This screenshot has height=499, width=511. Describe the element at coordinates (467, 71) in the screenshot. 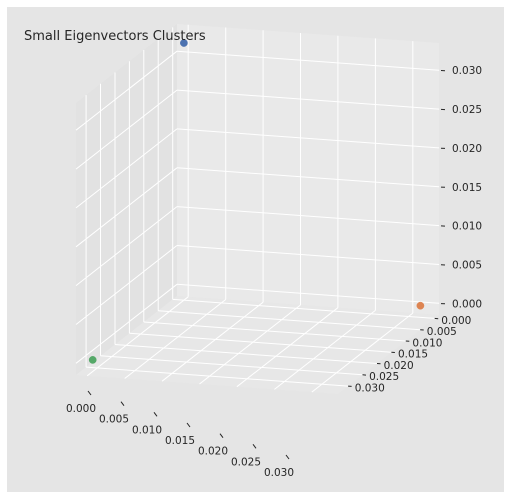

I see `z-tick-label: 0.030` at that location.